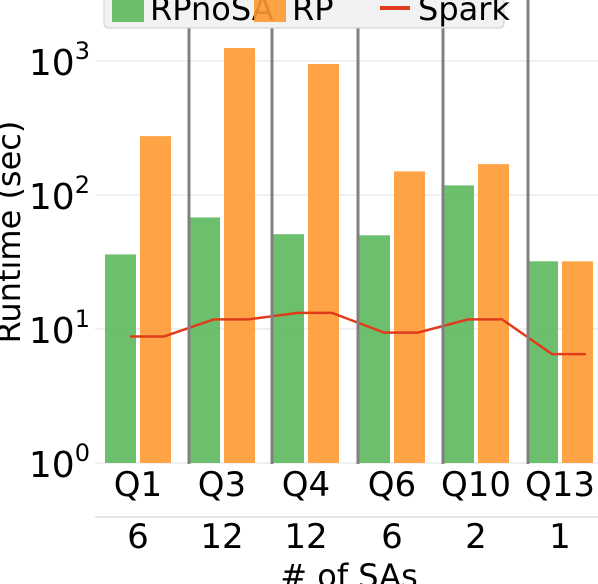 The width and height of the screenshot is (598, 584). Describe the element at coordinates (323, 263) in the screenshot. I see `bar-rp-q4` at that location.